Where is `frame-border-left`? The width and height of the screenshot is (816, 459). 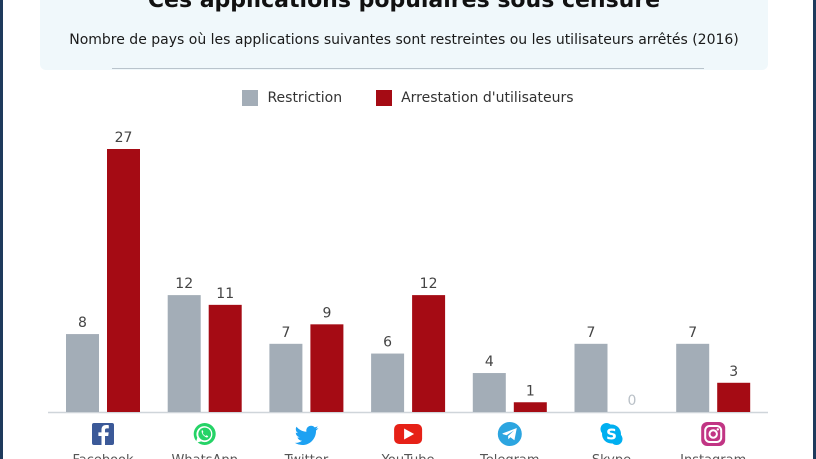 frame-border-left is located at coordinates (1, 229).